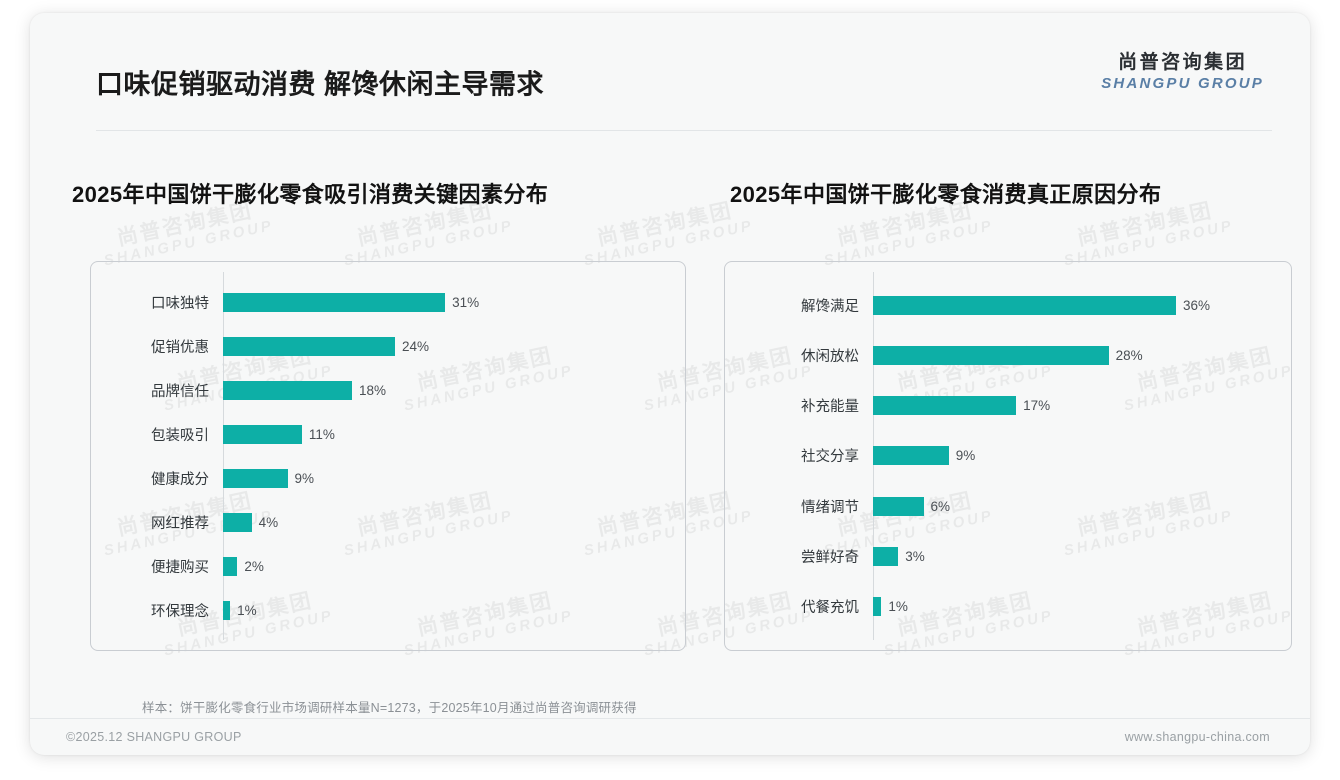 The height and width of the screenshot is (780, 1340). I want to click on bar-value-label: 4%, so click(268, 522).